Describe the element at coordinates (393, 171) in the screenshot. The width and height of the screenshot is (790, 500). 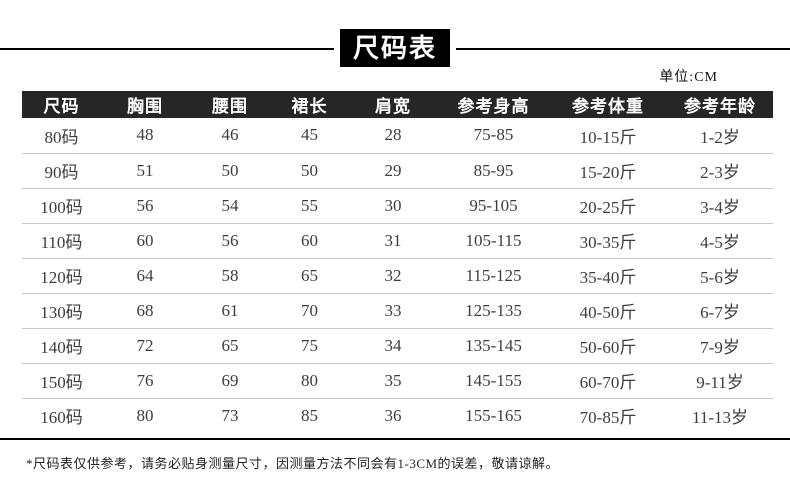
I see `shoulder-width-cell: 29` at that location.